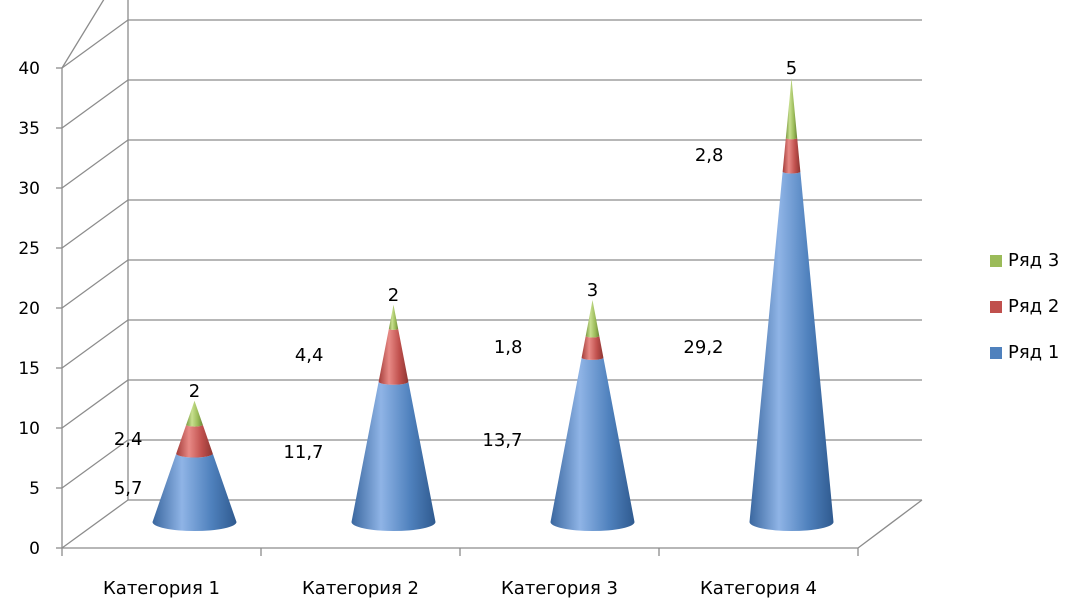 This screenshot has height=600, width=1071. What do you see at coordinates (161, 588) in the screenshot?
I see `category-label: Категория 1` at bounding box center [161, 588].